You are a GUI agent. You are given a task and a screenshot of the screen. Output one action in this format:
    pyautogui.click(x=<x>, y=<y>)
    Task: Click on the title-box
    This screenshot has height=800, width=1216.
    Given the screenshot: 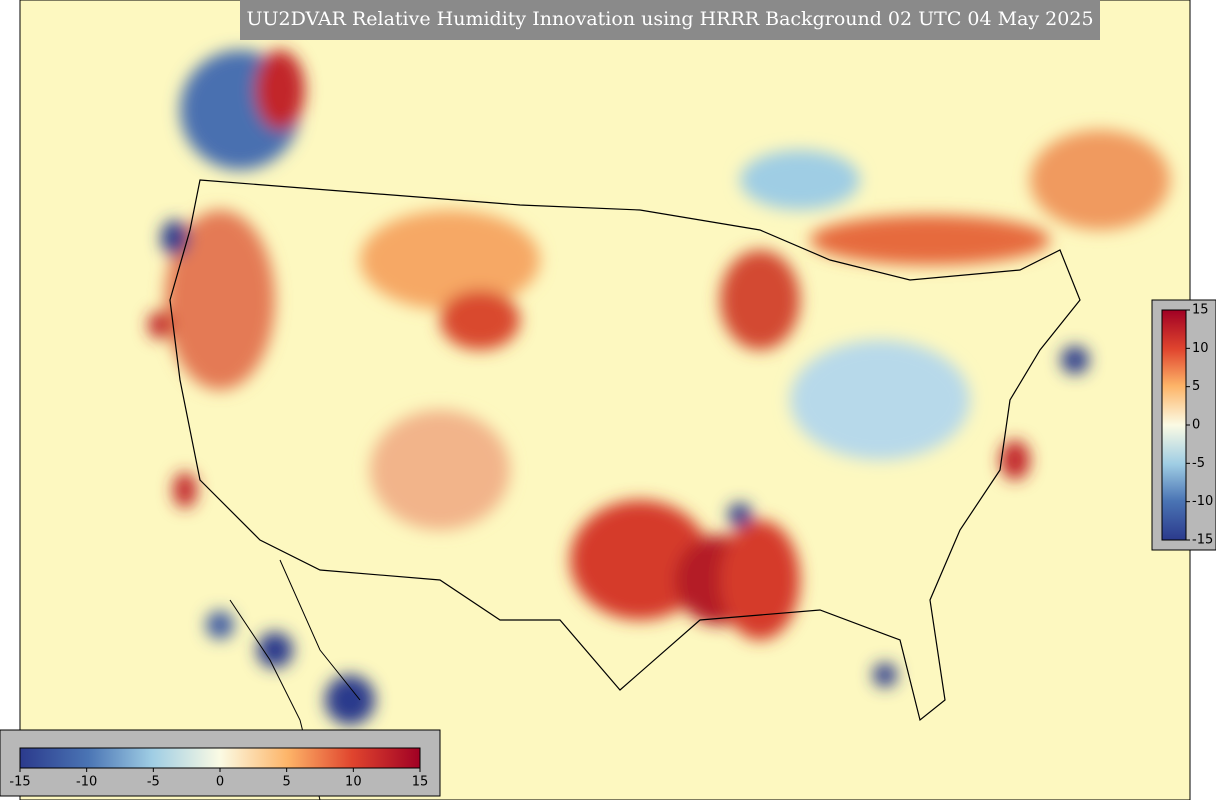 What is the action you would take?
    pyautogui.click(x=670, y=20)
    